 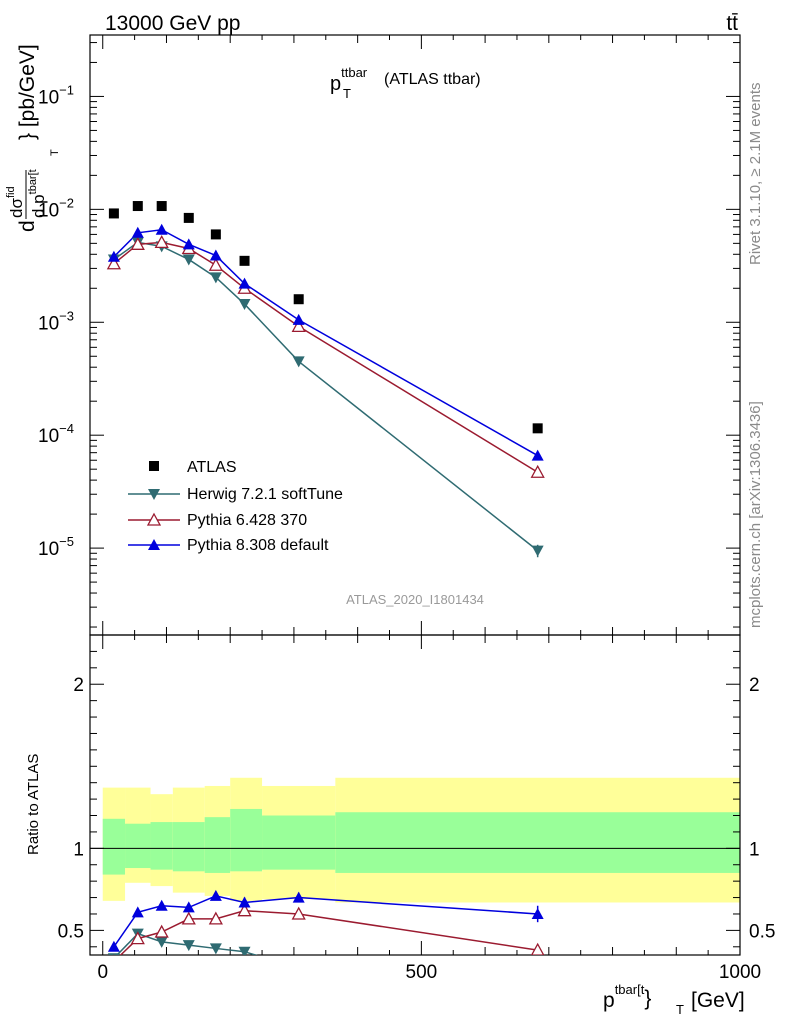 I want to click on process-label: tt̄, so click(x=732, y=23).